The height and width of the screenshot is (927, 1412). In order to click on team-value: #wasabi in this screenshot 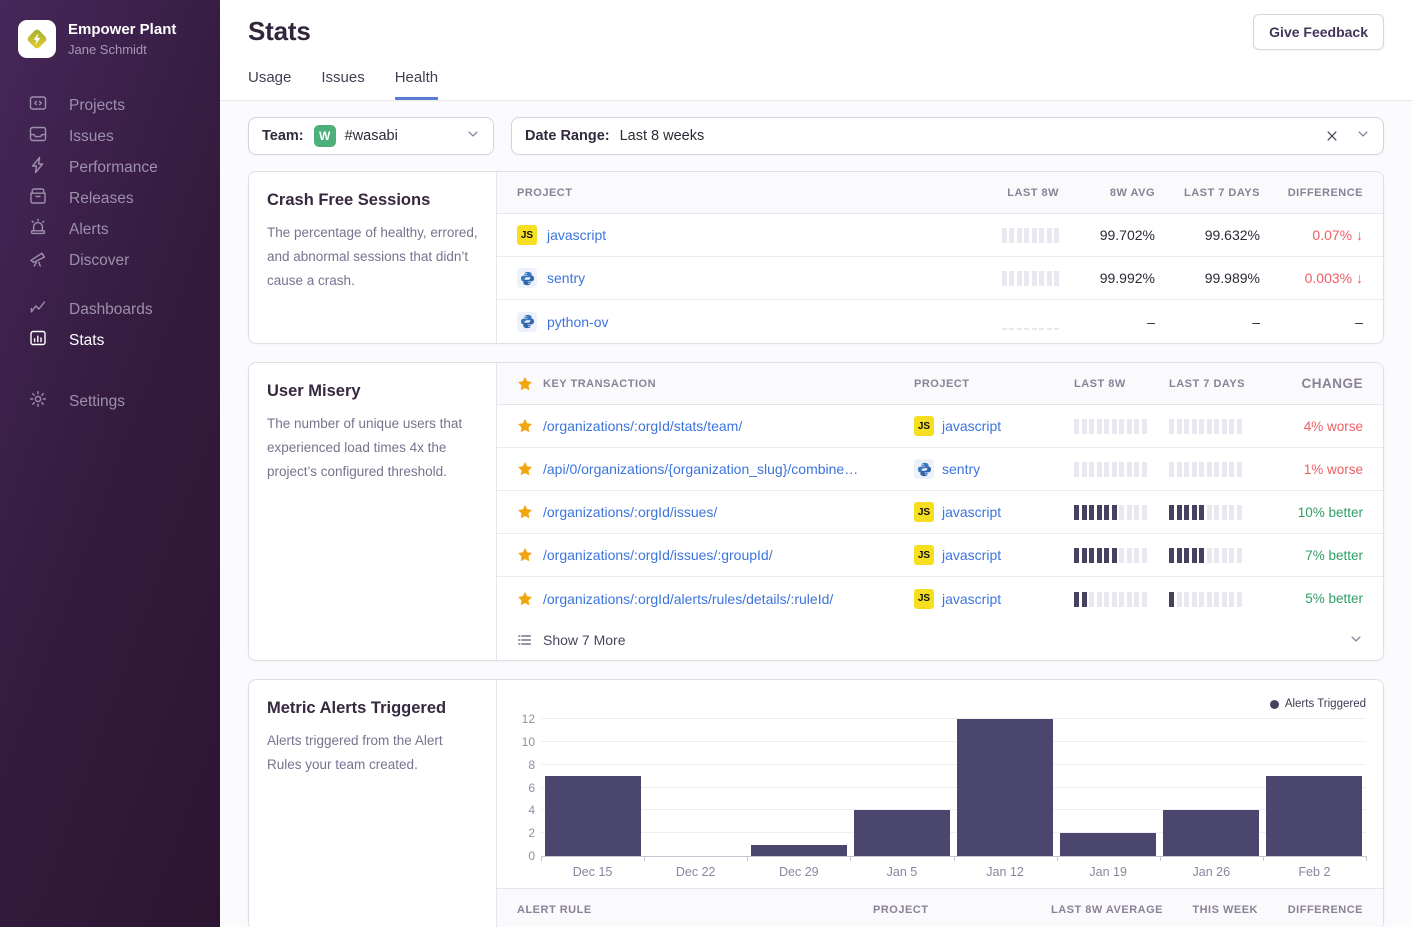, I will do `click(371, 136)`.